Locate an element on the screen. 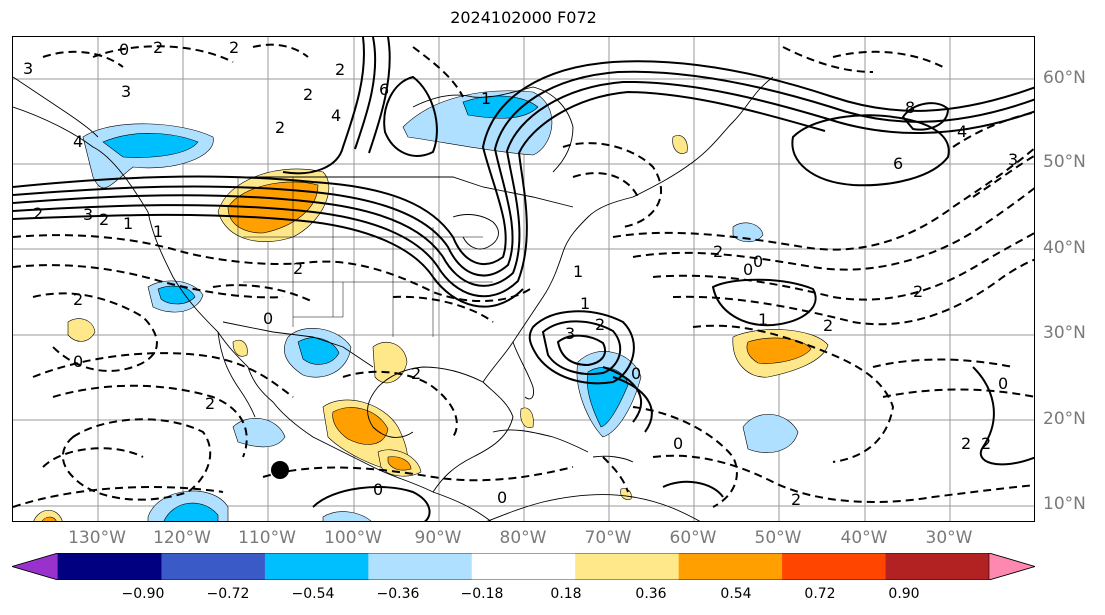  coast-cuba is located at coordinates (540, 441).